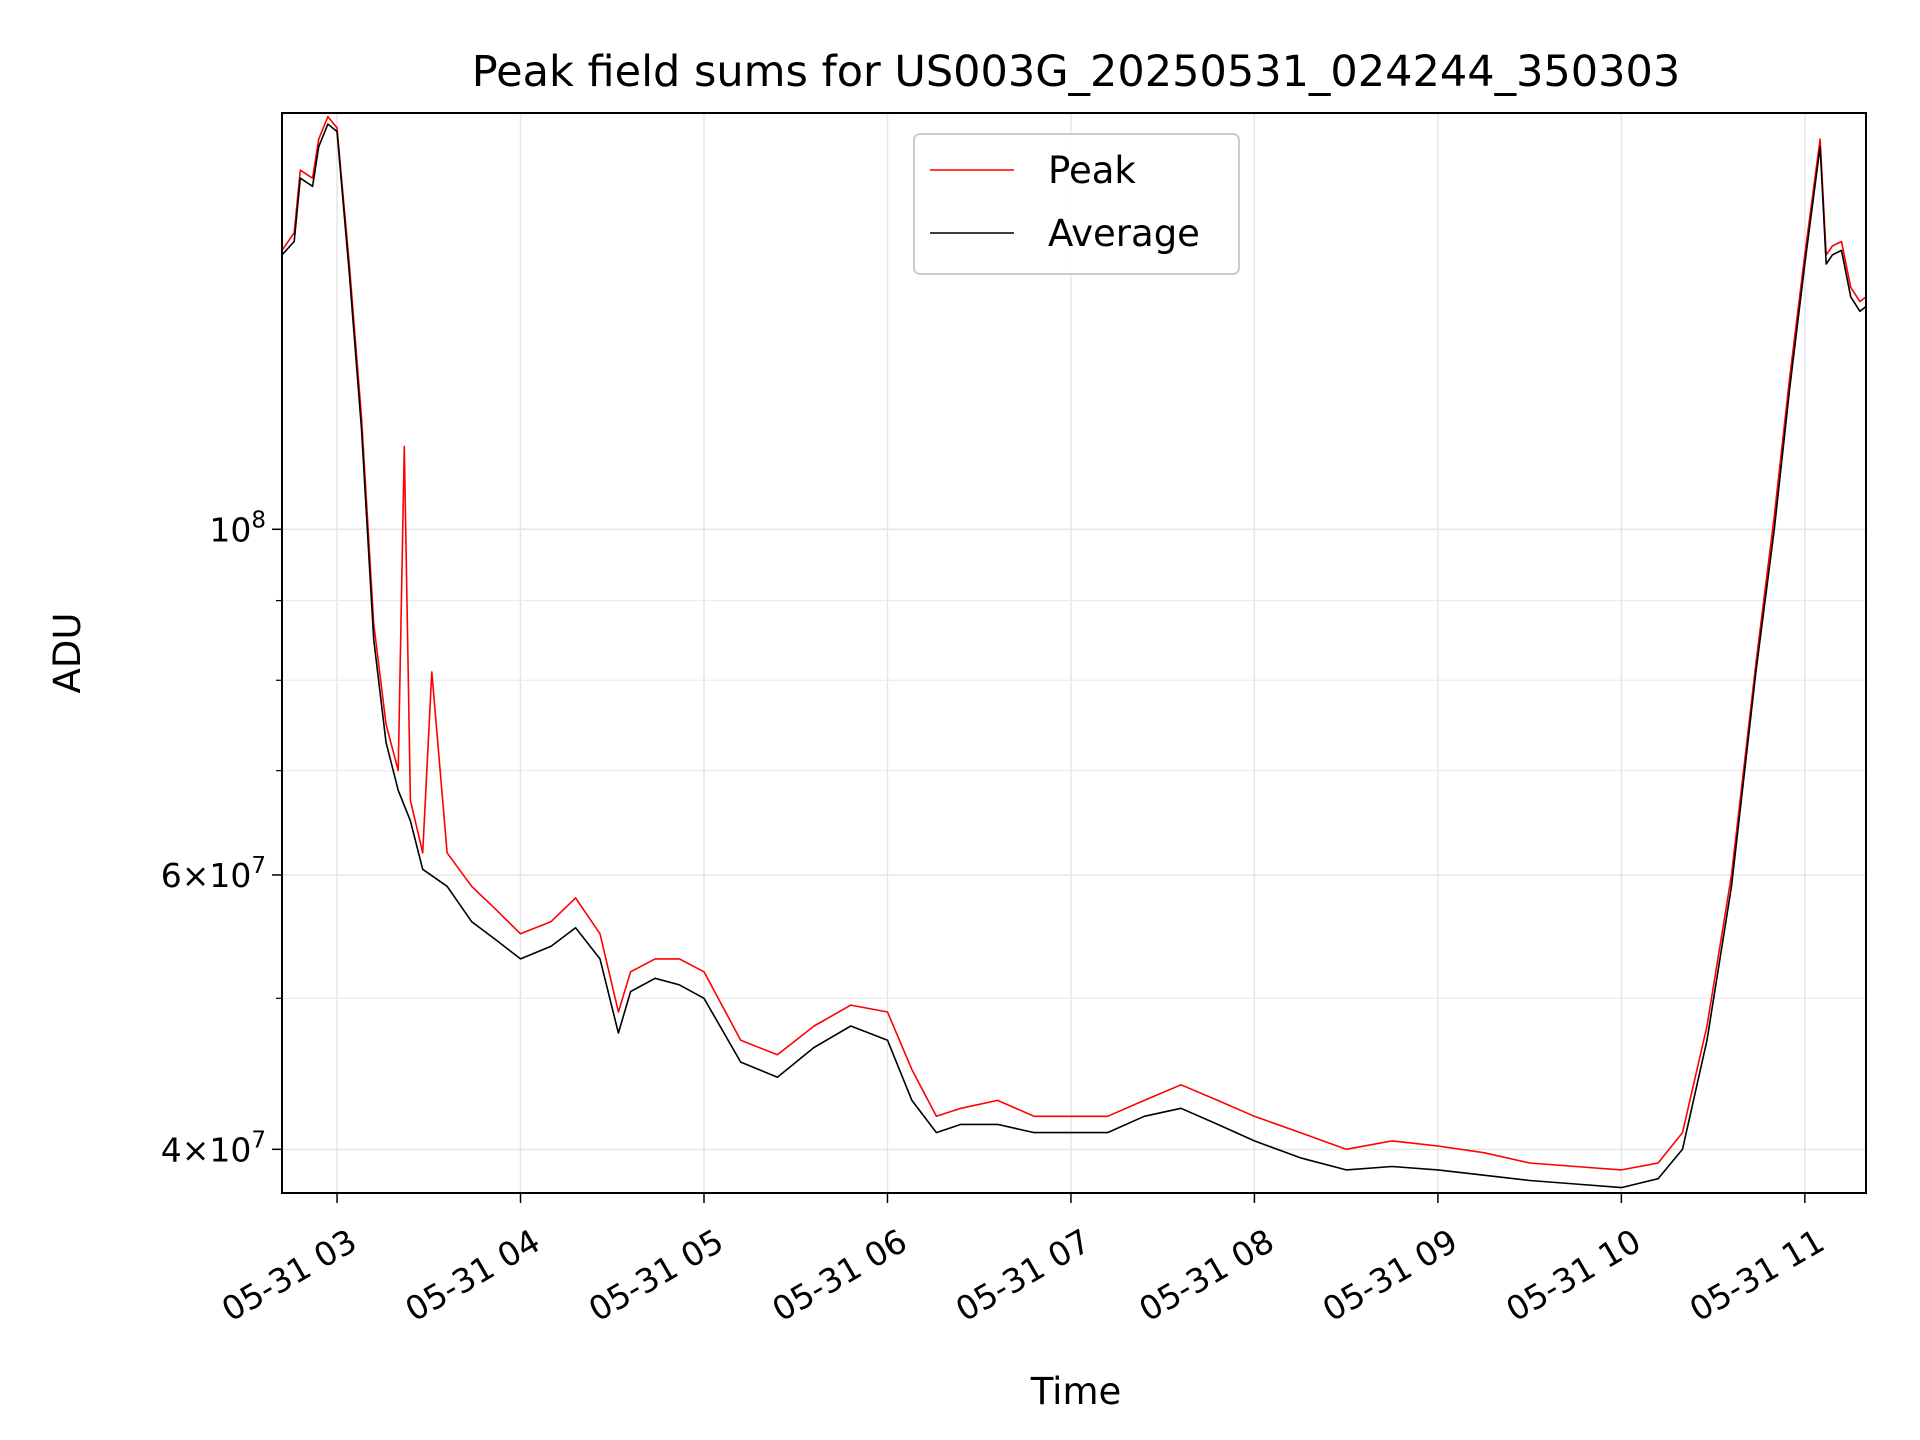 This screenshot has width=1920, height=1440. I want to click on x-tick-label: 05-31 03, so click(289, 1275).